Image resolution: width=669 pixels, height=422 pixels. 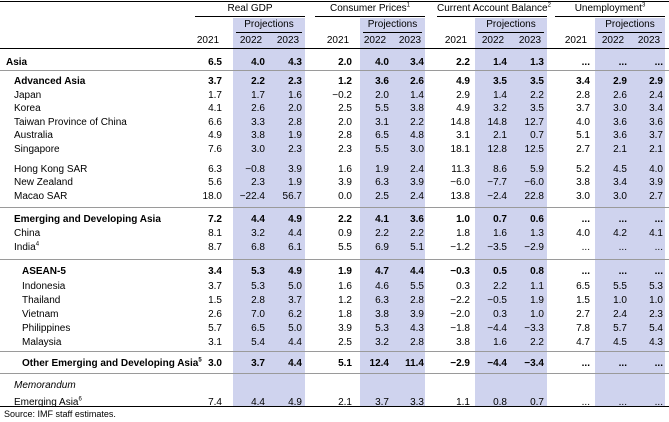 What do you see at coordinates (27, 96) in the screenshot?
I see `row-label: Japan` at bounding box center [27, 96].